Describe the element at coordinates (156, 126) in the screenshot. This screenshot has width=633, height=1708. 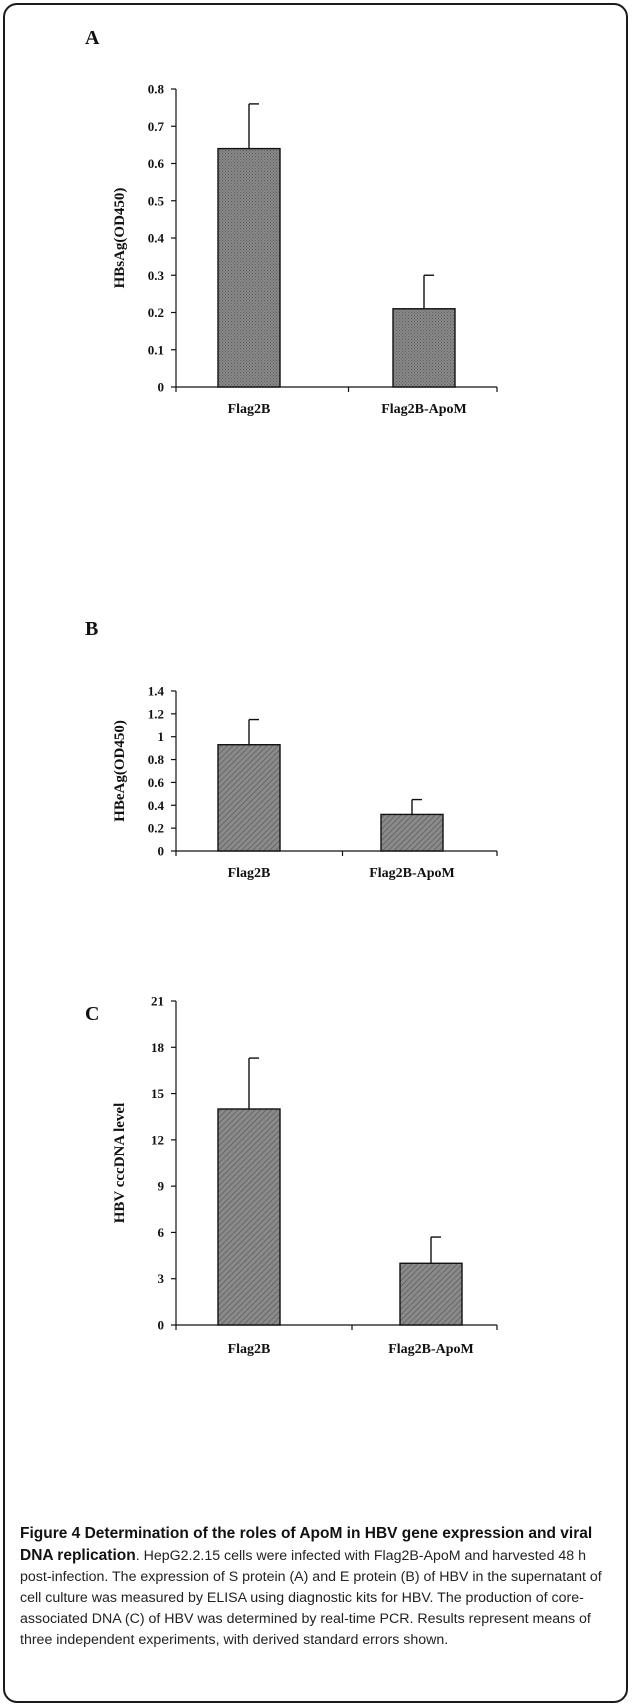
I see `y-tick-label: 0.7` at that location.